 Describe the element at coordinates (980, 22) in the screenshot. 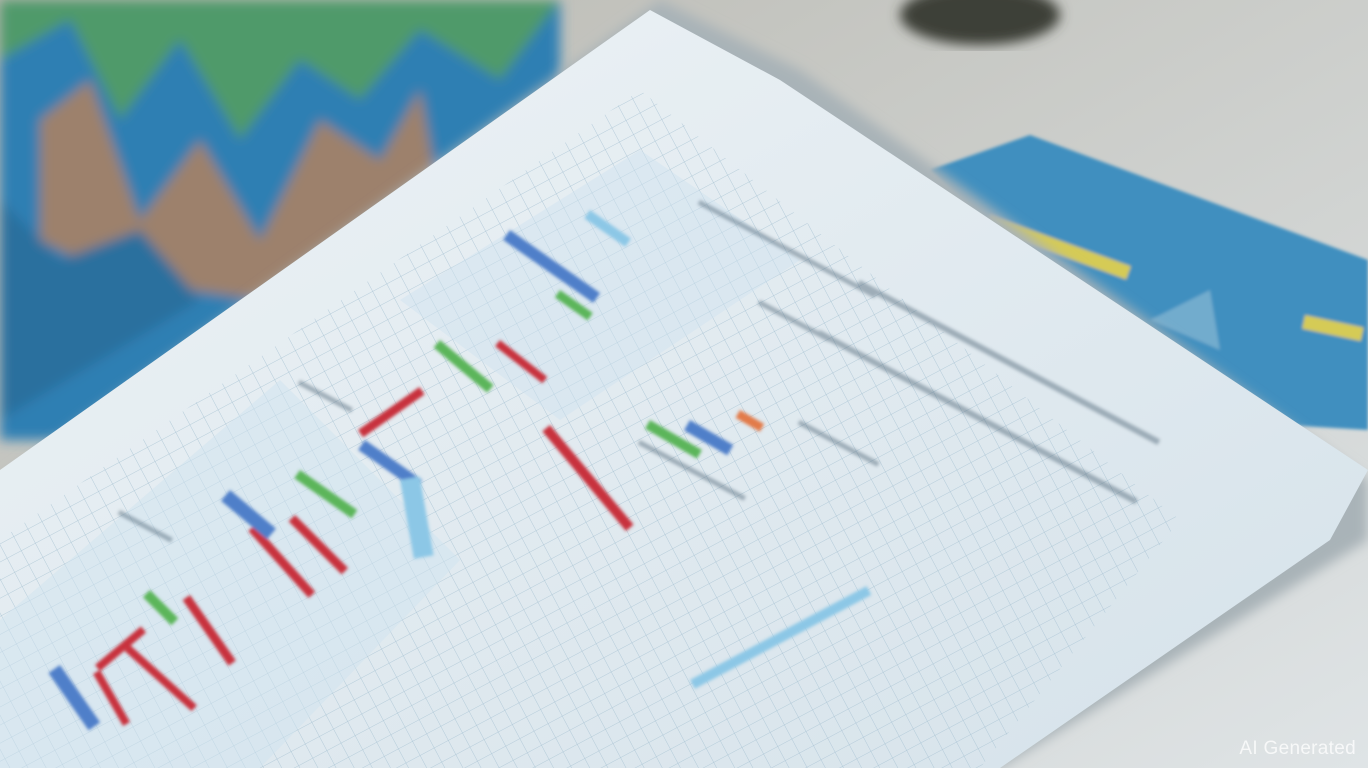

I see `blurred-object` at that location.